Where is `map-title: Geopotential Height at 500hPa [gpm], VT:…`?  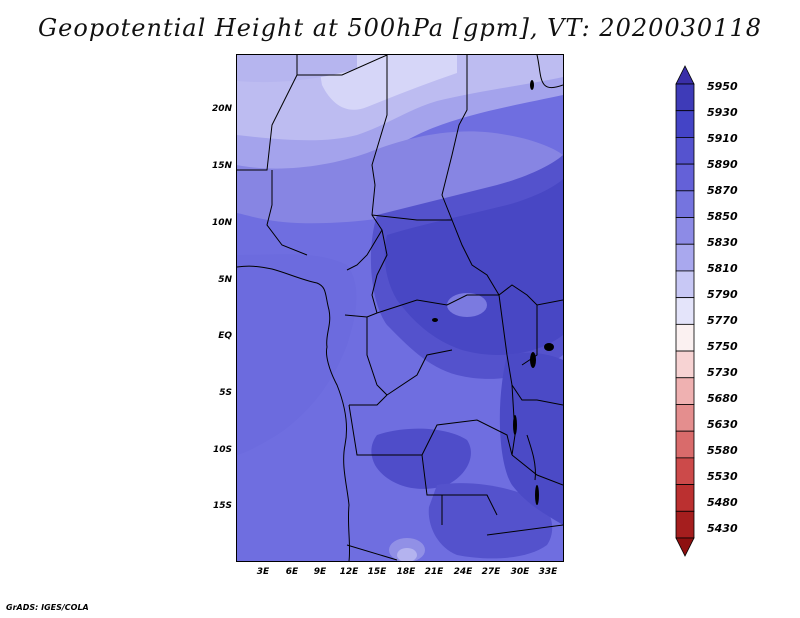
map-title: Geopotential Height at 500hPa [gpm], VT:… is located at coordinates (400, 28).